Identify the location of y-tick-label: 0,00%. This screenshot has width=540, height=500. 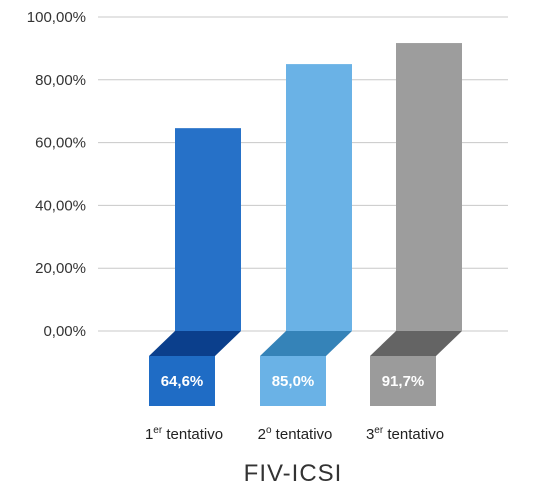
(64, 331).